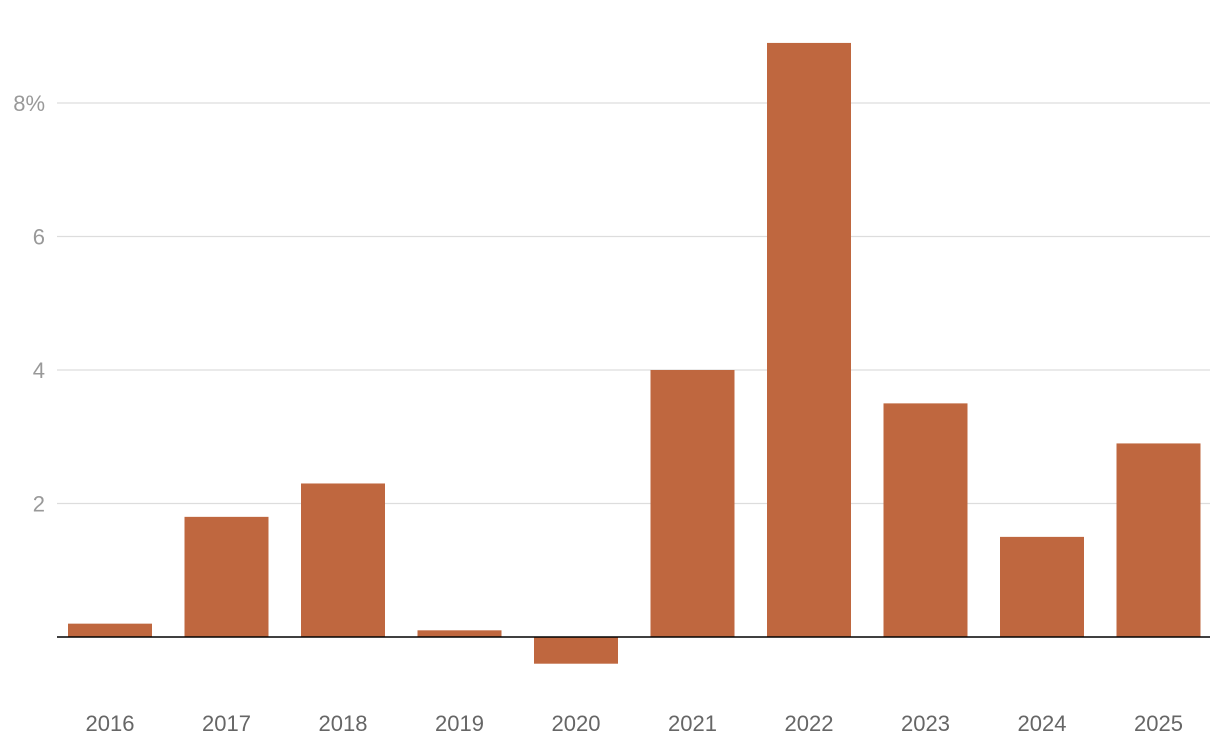  Describe the element at coordinates (39, 237) in the screenshot. I see `y-tick-label: 6` at that location.